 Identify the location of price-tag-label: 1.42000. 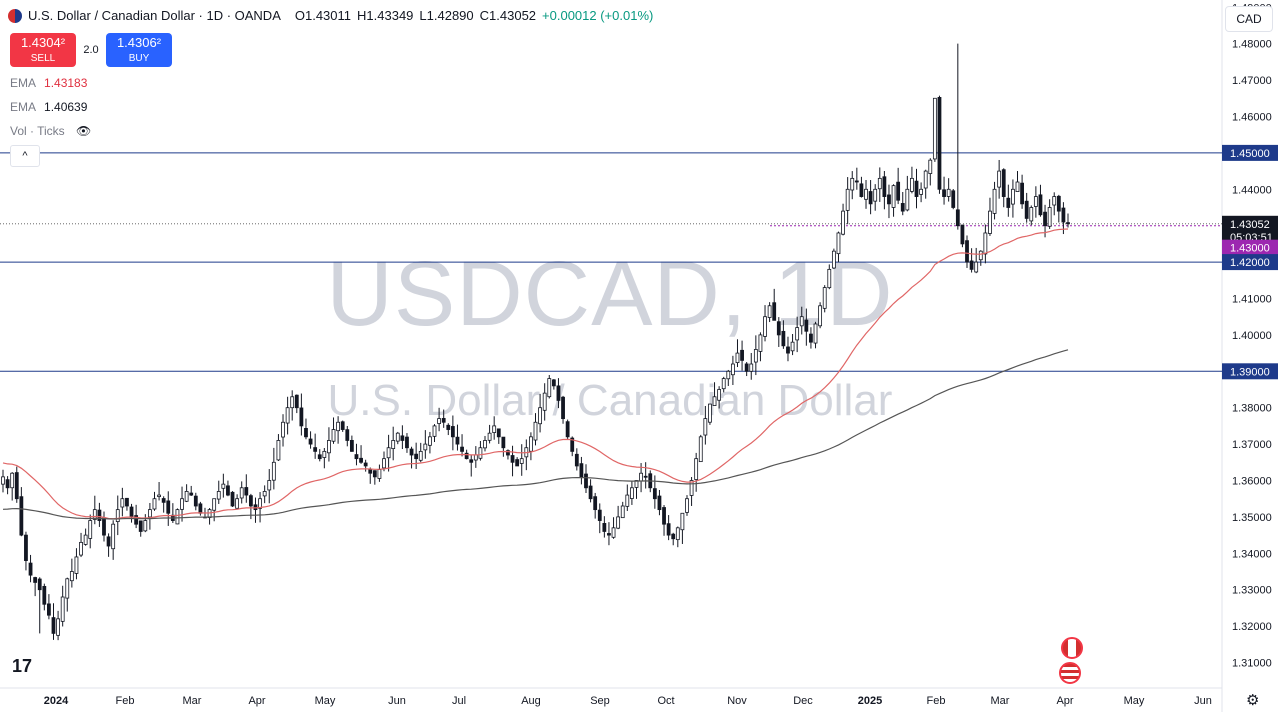
(1250, 263).